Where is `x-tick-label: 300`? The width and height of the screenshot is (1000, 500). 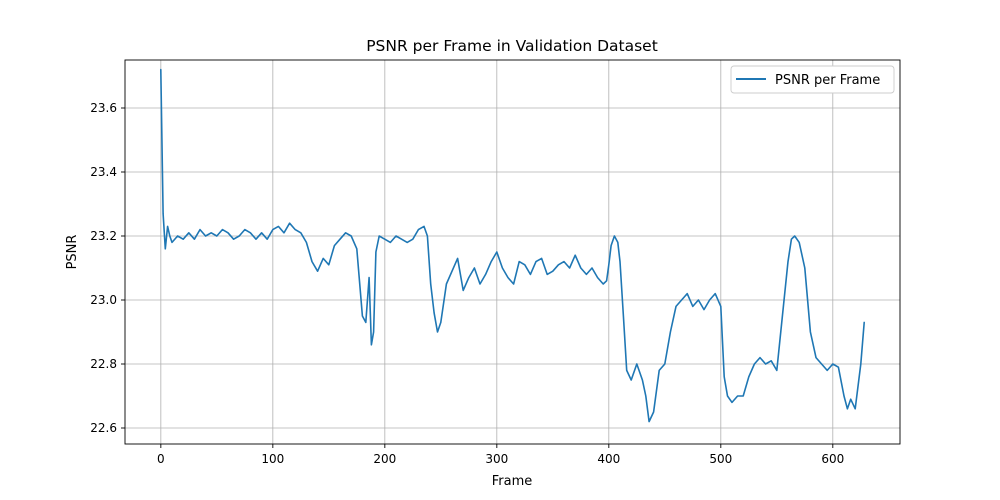
x-tick-label: 300 is located at coordinates (496, 459).